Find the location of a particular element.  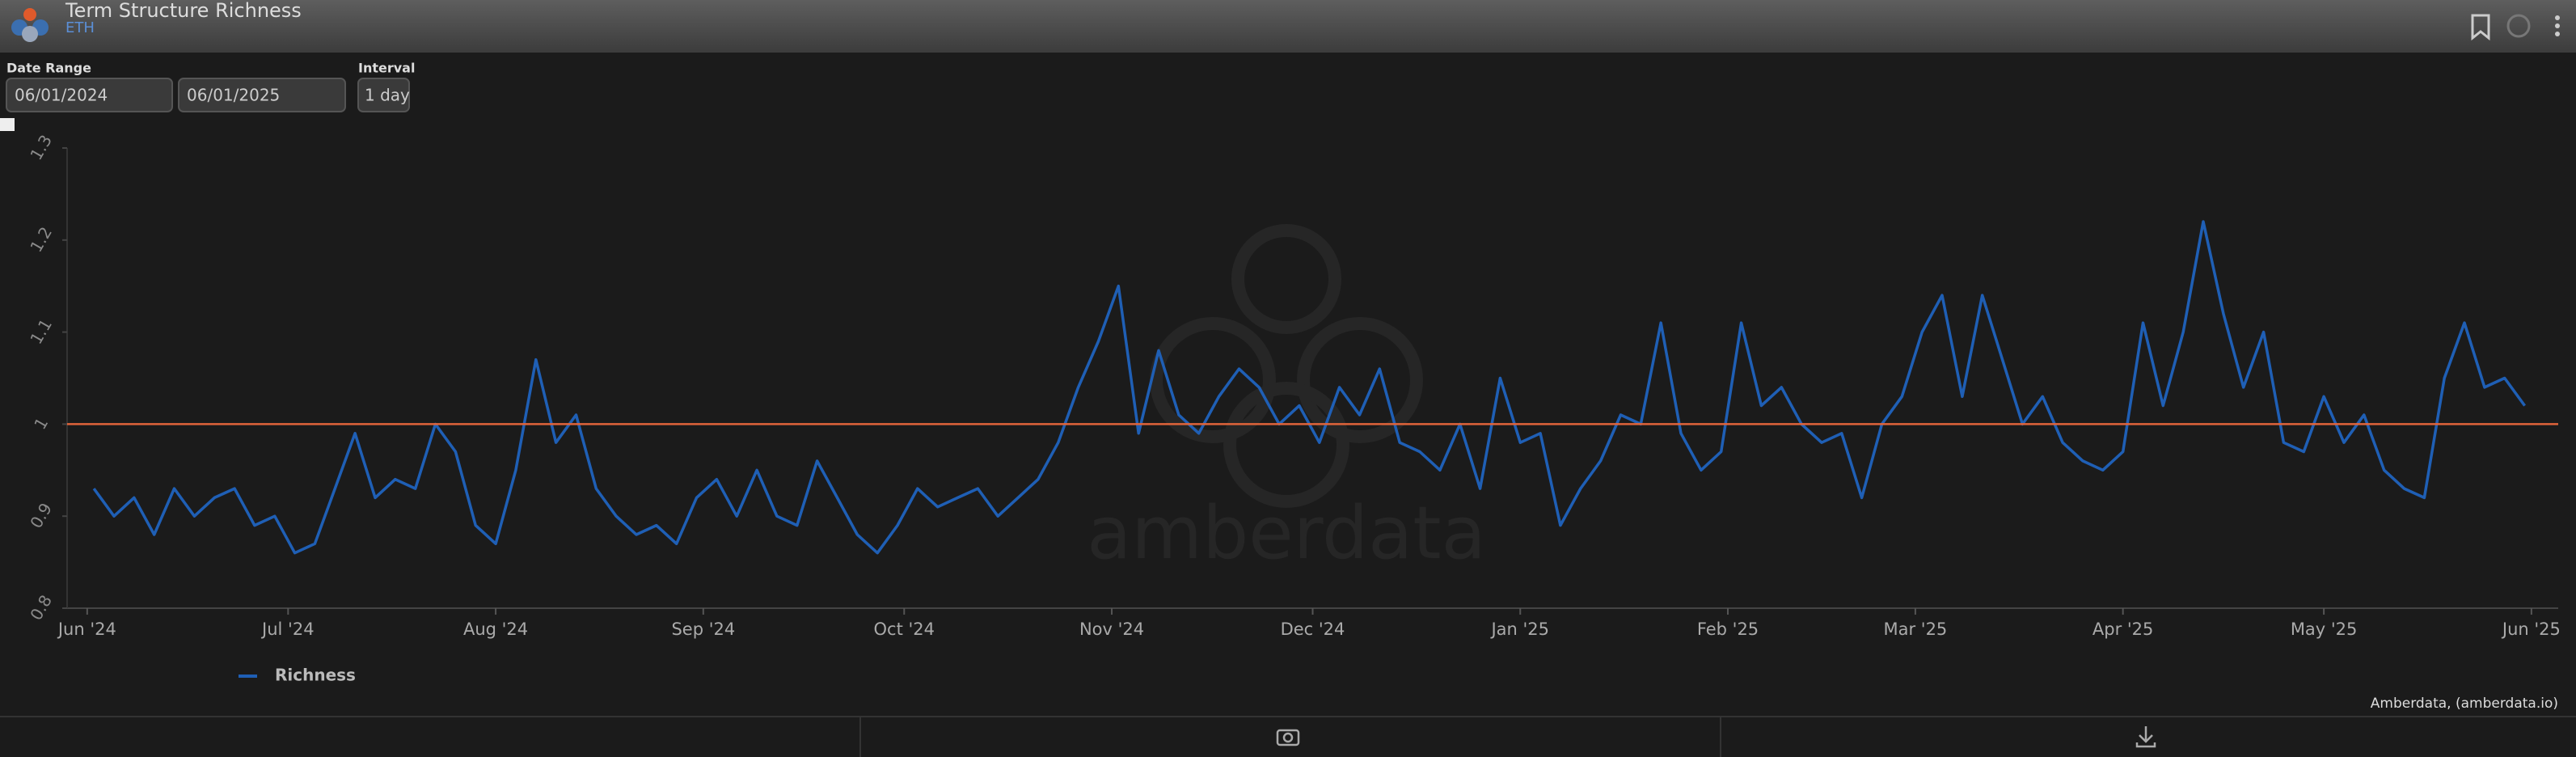

x-tick-label: Jul '24 is located at coordinates (287, 629).